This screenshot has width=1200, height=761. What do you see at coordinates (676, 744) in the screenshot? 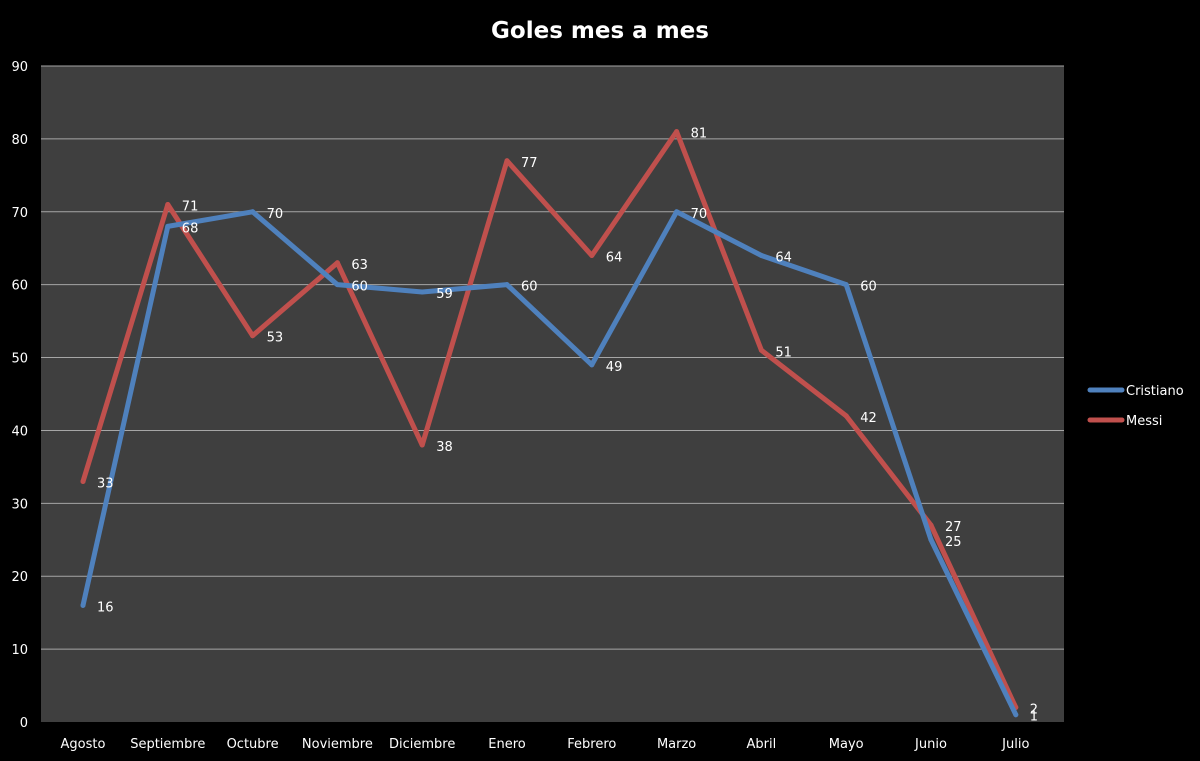
I see `x-tick-label: Marzo` at bounding box center [676, 744].